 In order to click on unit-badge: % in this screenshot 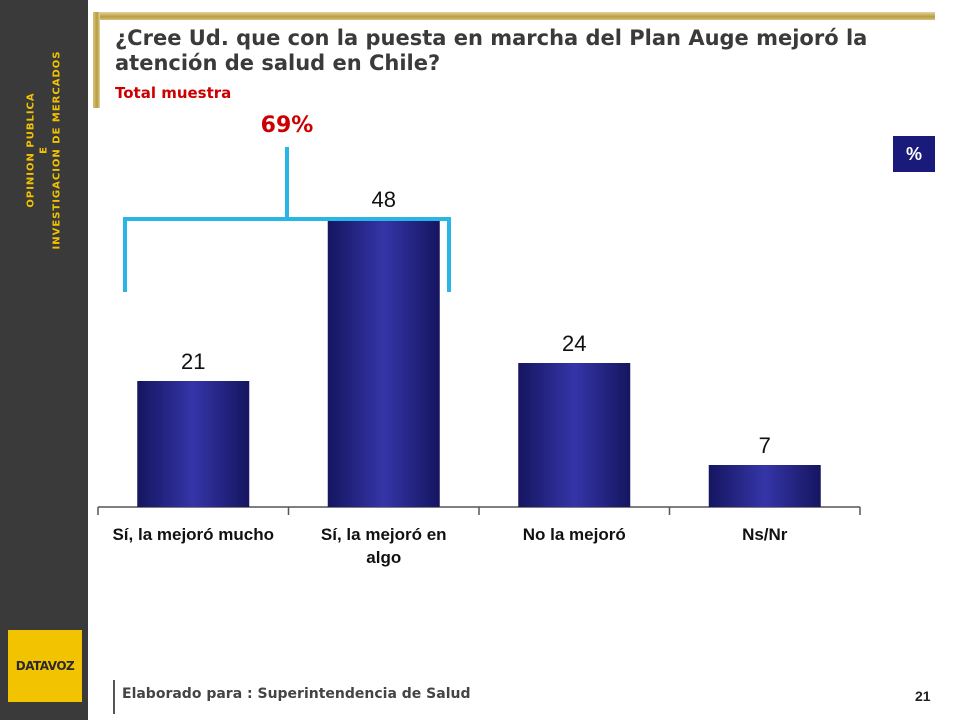, I will do `click(914, 154)`.